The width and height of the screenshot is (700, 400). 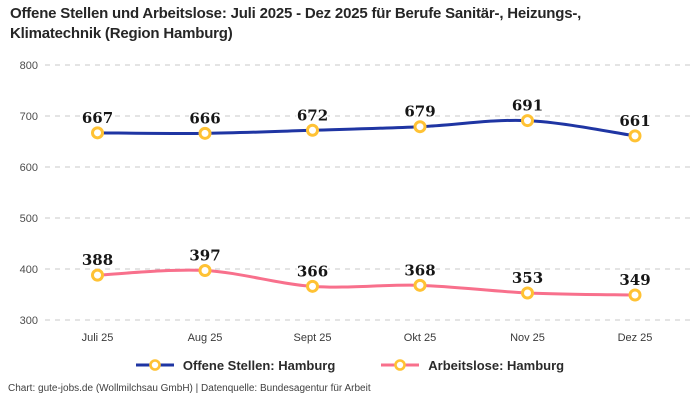 What do you see at coordinates (419, 112) in the screenshot?
I see `data-point-label: 679` at bounding box center [419, 112].